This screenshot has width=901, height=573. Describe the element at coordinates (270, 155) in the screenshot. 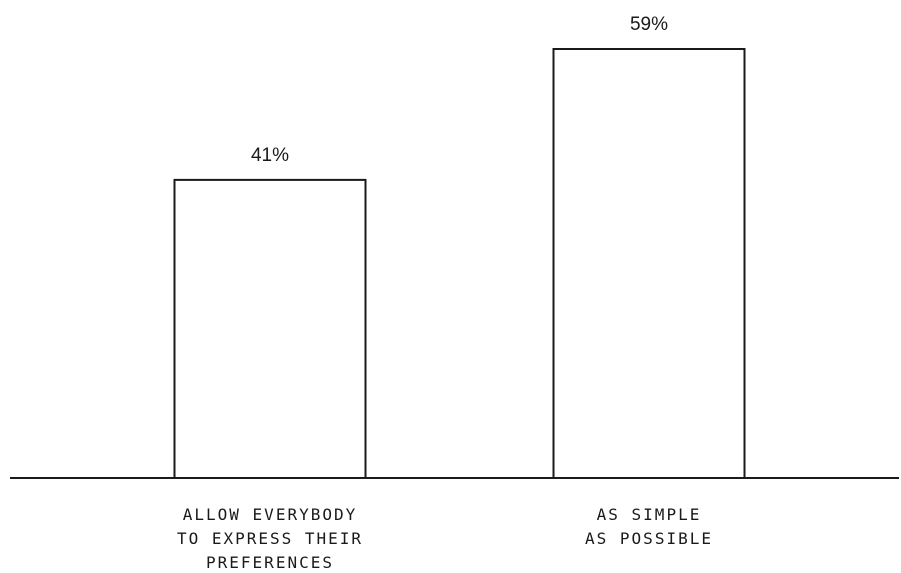

I see `value-label-1: 41%` at that location.